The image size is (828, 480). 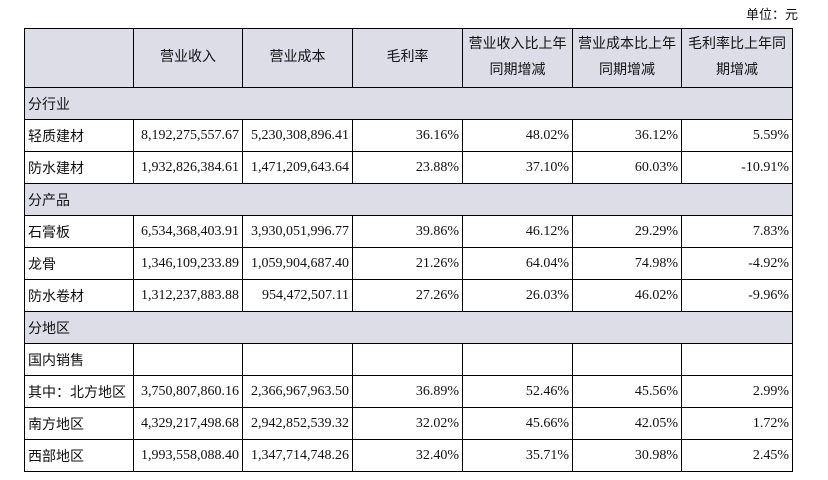 I want to click on value-cell: 39.86%, so click(x=407, y=231).